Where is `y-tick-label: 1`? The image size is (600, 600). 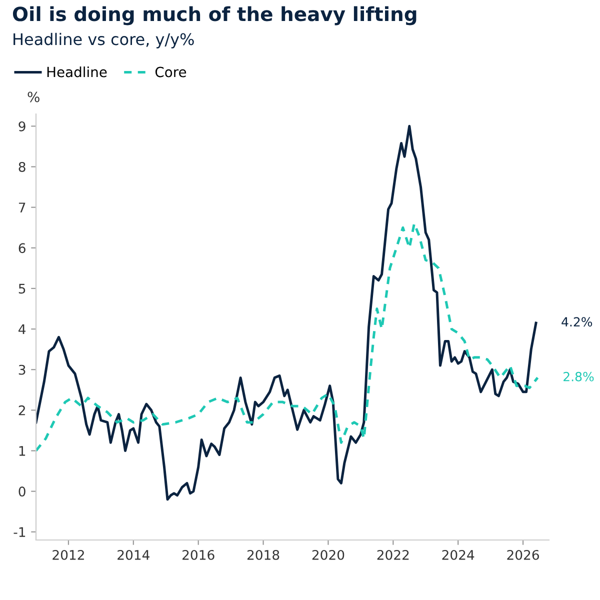 y-tick-label: 1 is located at coordinates (22, 451).